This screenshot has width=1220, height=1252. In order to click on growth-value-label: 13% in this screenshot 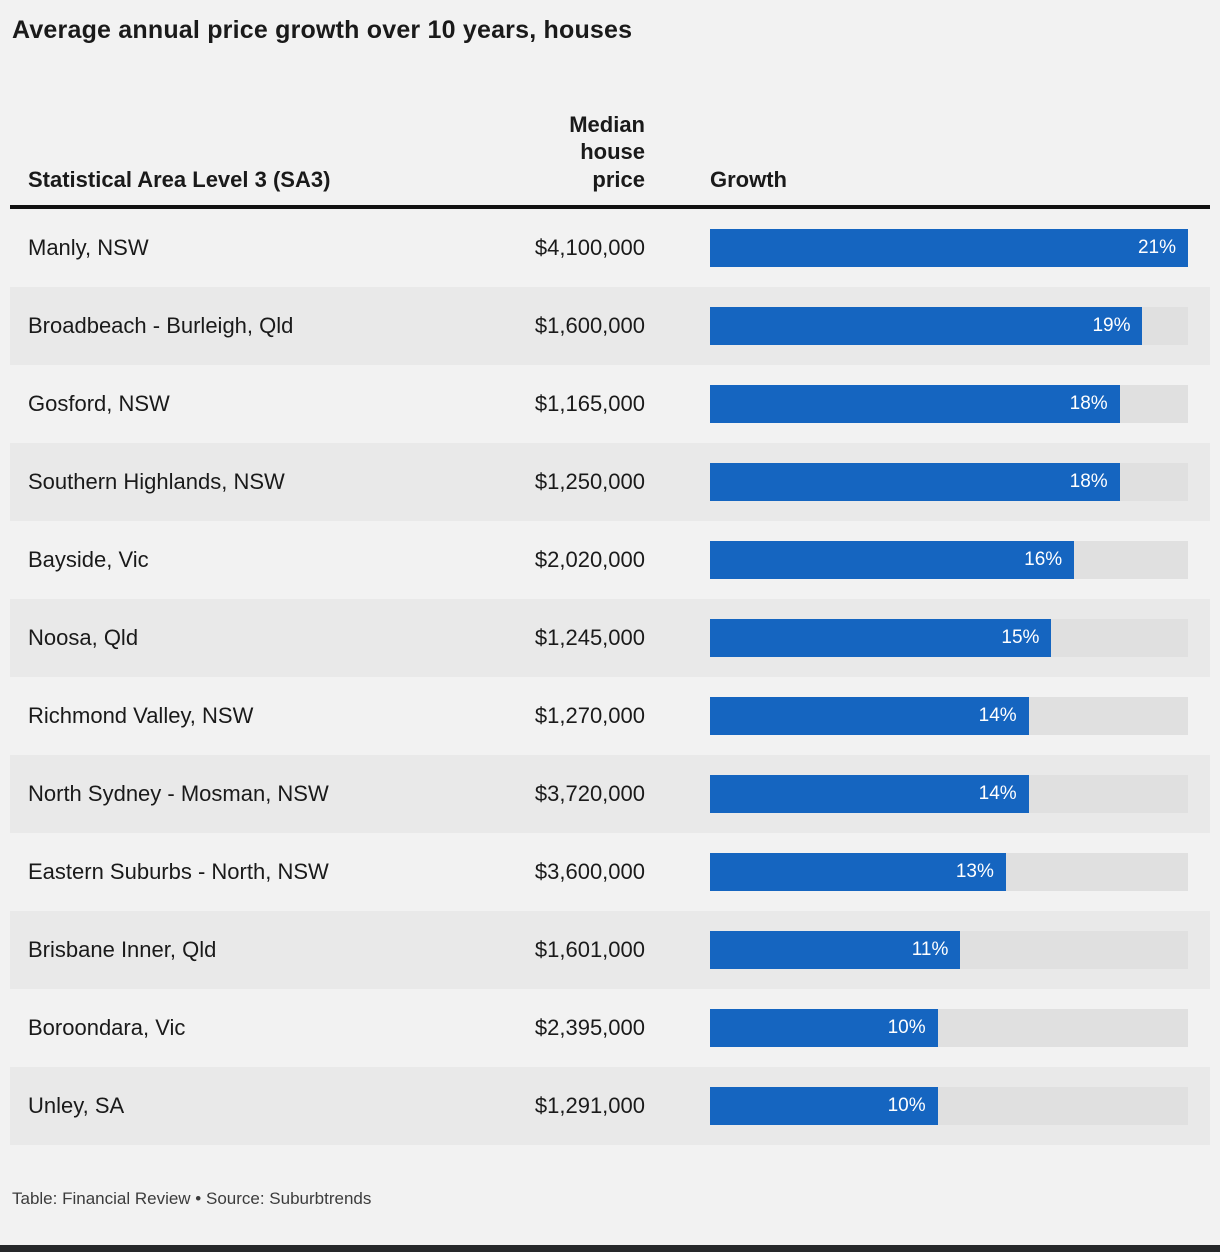, I will do `click(974, 871)`.